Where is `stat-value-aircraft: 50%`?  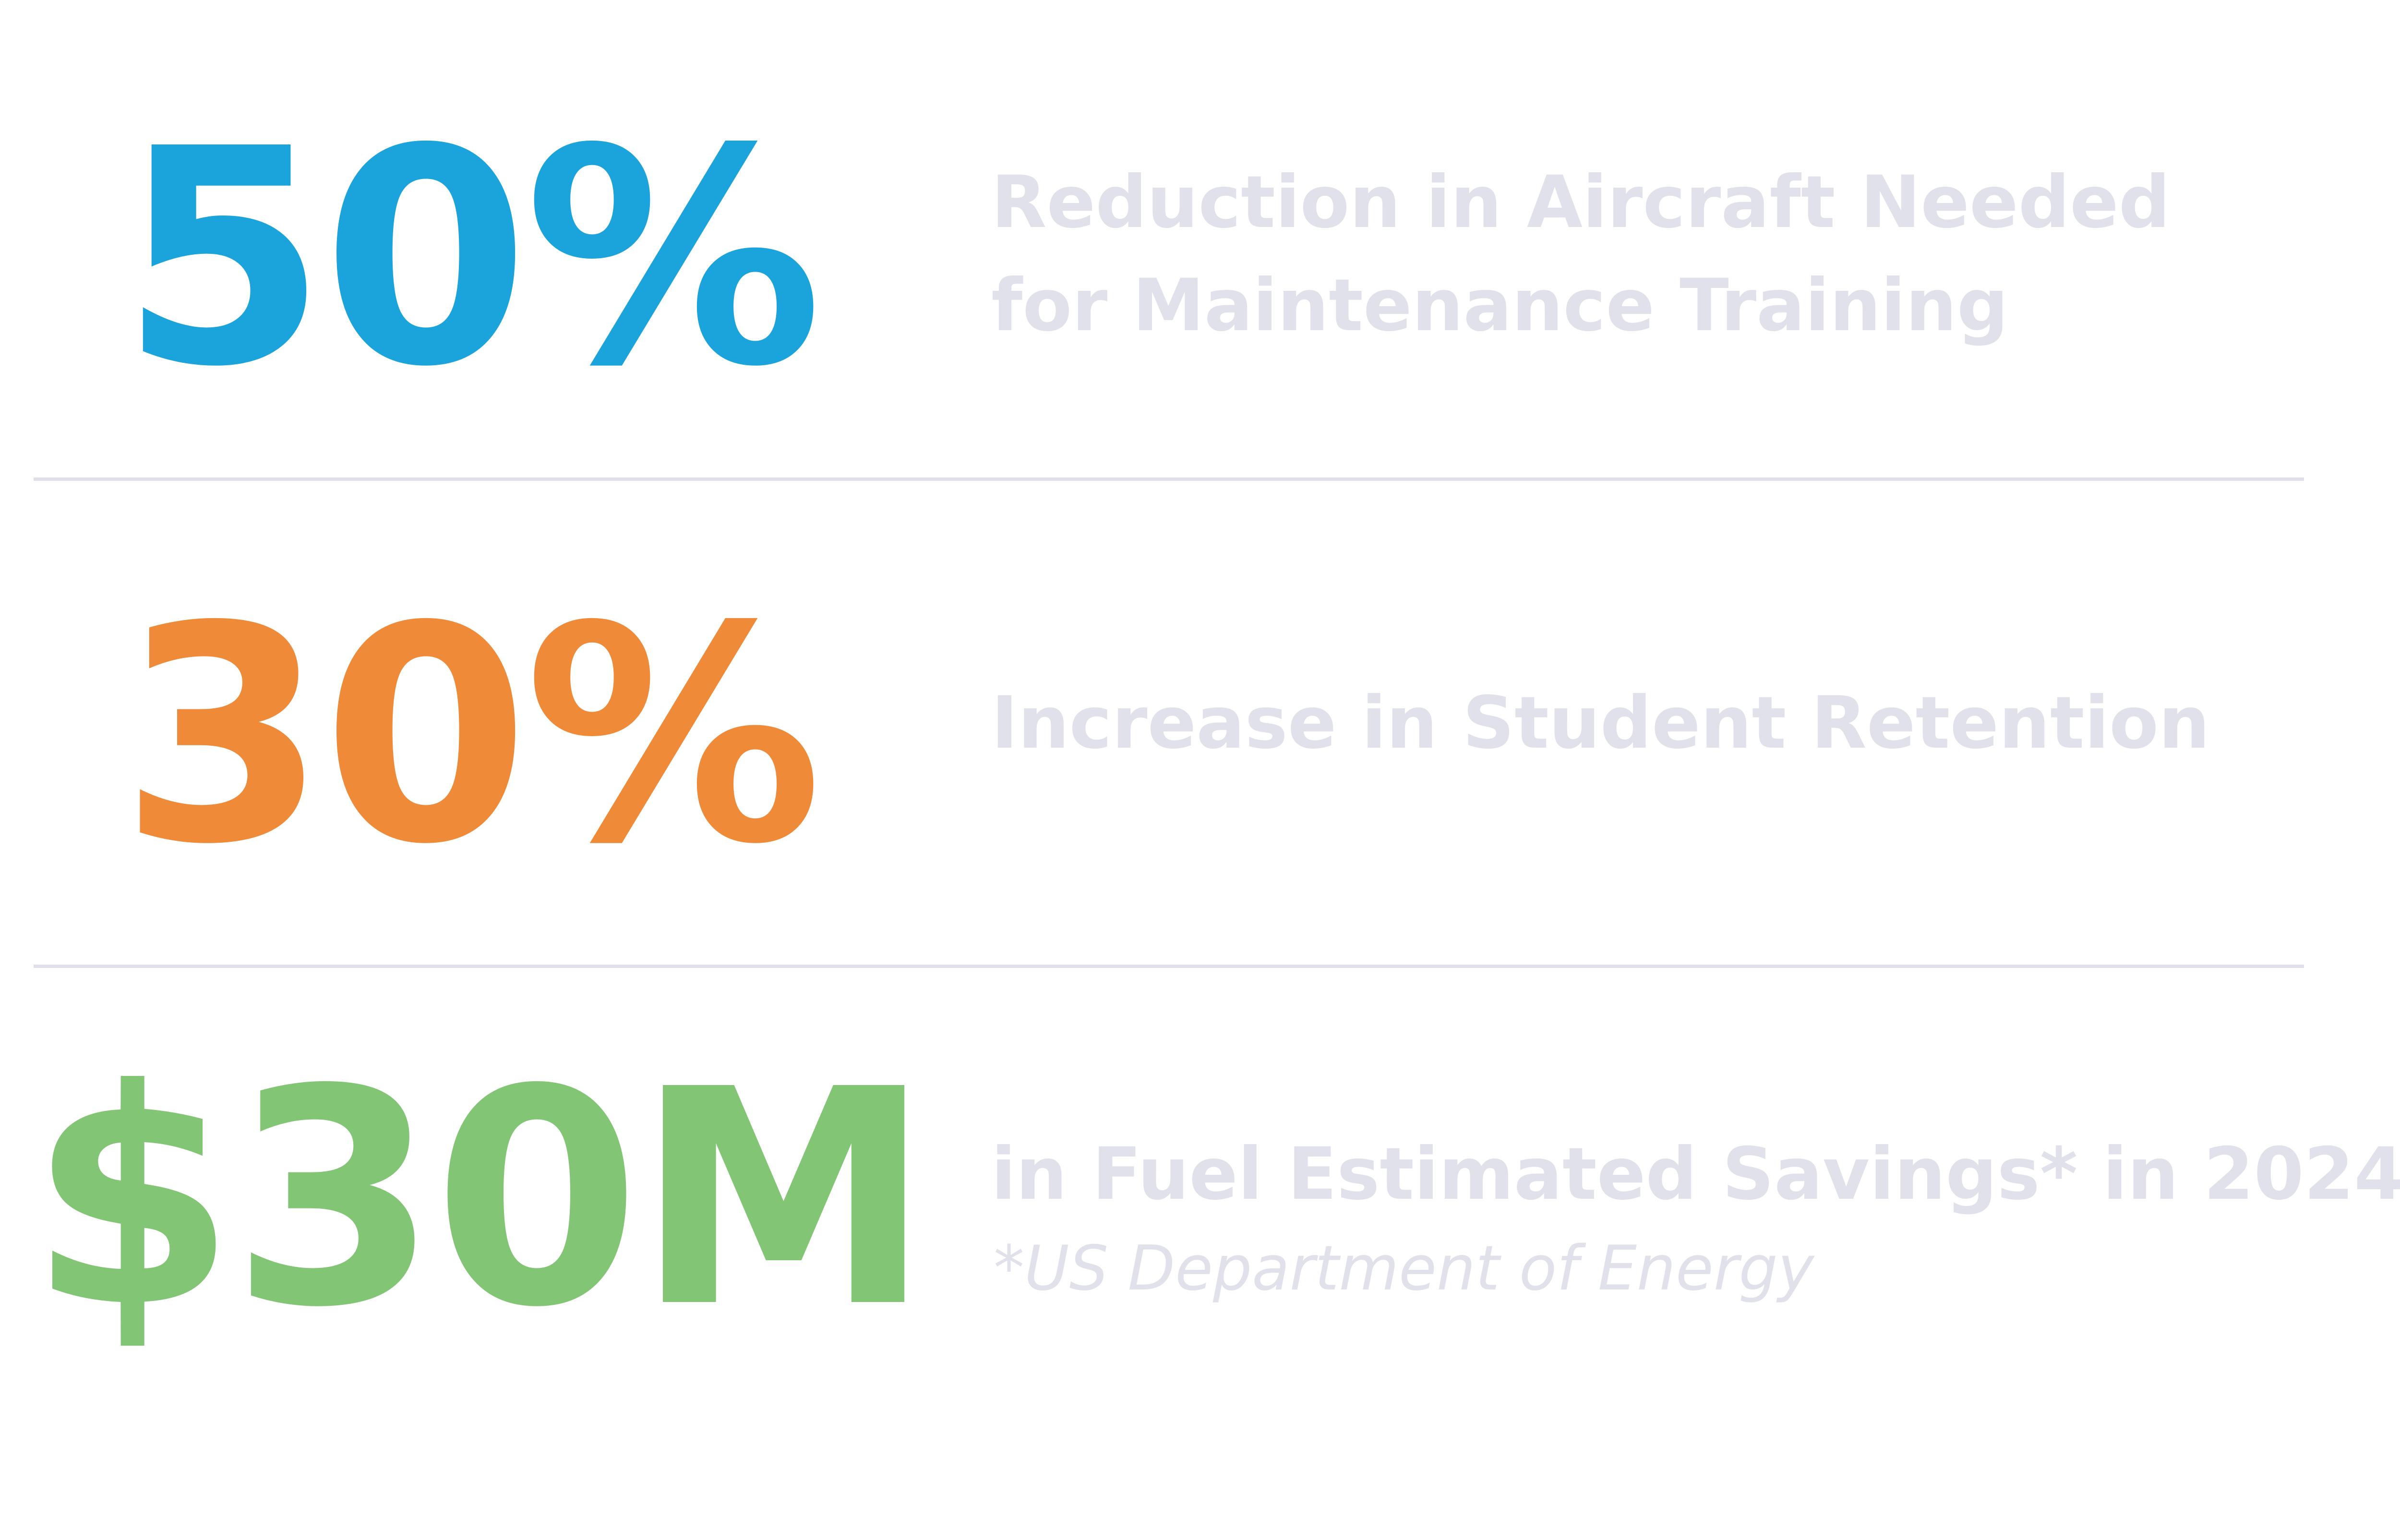
stat-value-aircraft: 50% is located at coordinates (471, 259).